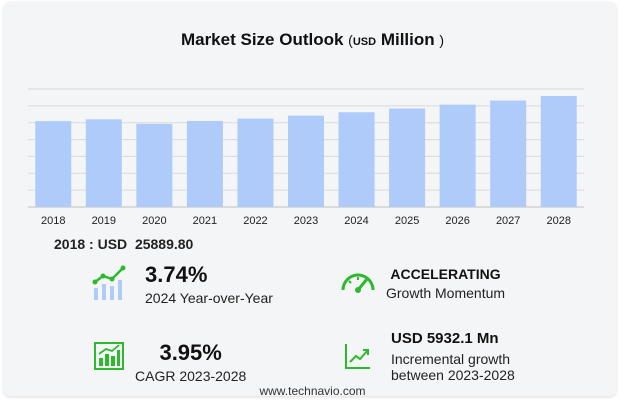 This screenshot has width=625, height=402. What do you see at coordinates (350, 40) in the screenshot?
I see `title-paren-open: (` at bounding box center [350, 40].